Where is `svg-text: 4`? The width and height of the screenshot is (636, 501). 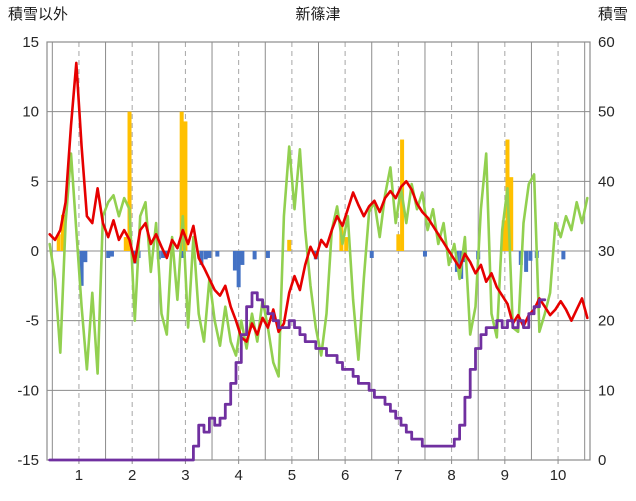 svg-text: 4 is located at coordinates (238, 475).